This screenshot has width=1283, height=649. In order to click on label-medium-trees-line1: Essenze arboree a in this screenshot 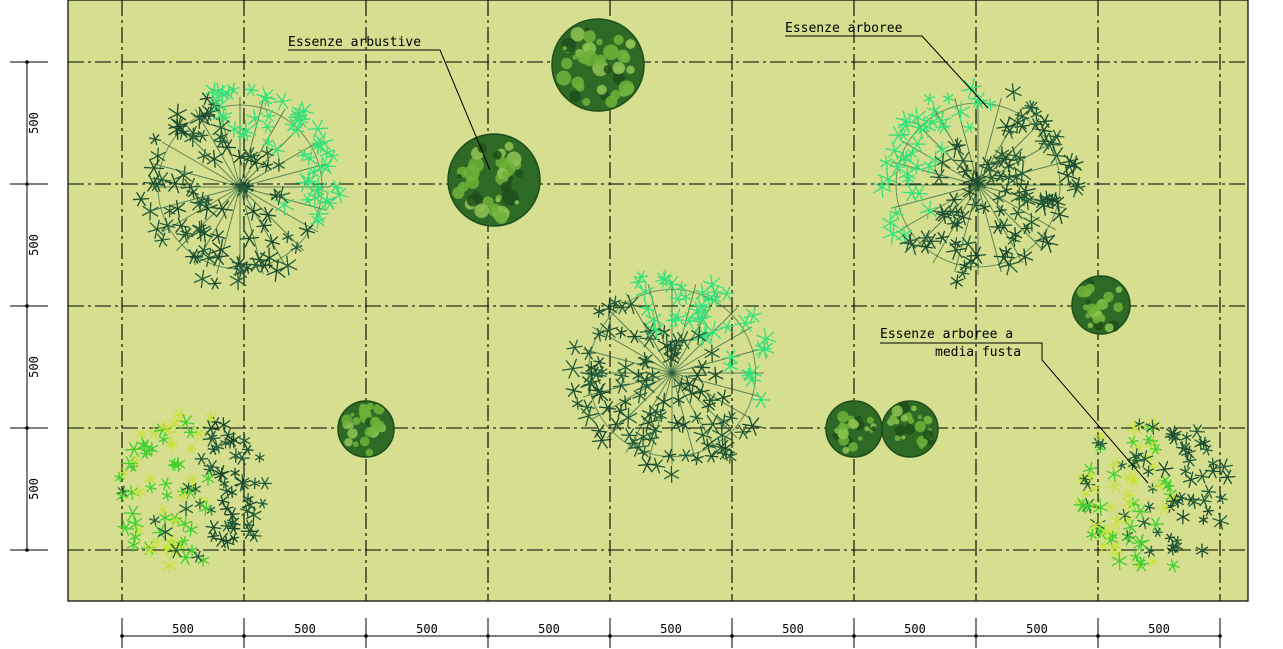, I will do `click(946, 334)`.